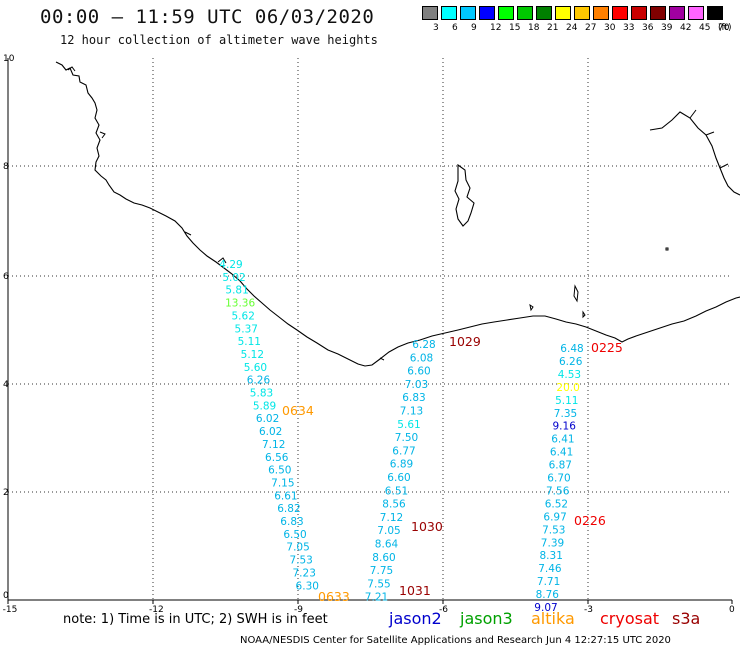 This screenshot has width=740, height=650. I want to click on wave-height-label: 7.03, so click(416, 385).